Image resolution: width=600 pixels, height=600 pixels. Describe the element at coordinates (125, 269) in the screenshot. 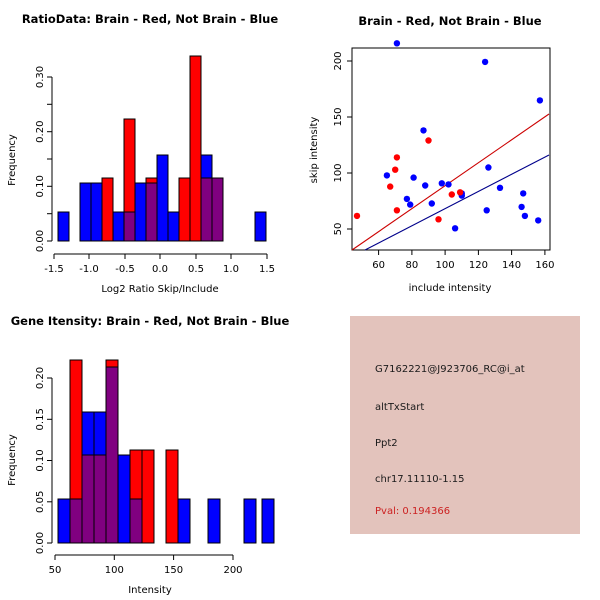

I see `ratio-x-tick--0.5: -0.5` at that location.